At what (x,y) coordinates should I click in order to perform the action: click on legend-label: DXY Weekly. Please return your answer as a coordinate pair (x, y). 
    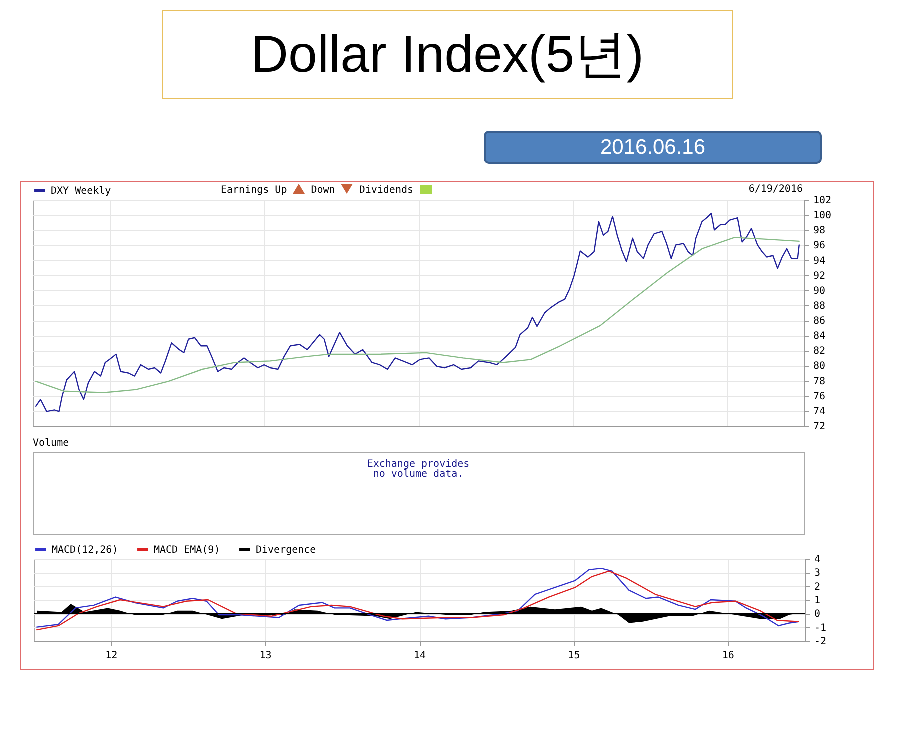
    Looking at the image, I should click on (81, 191).